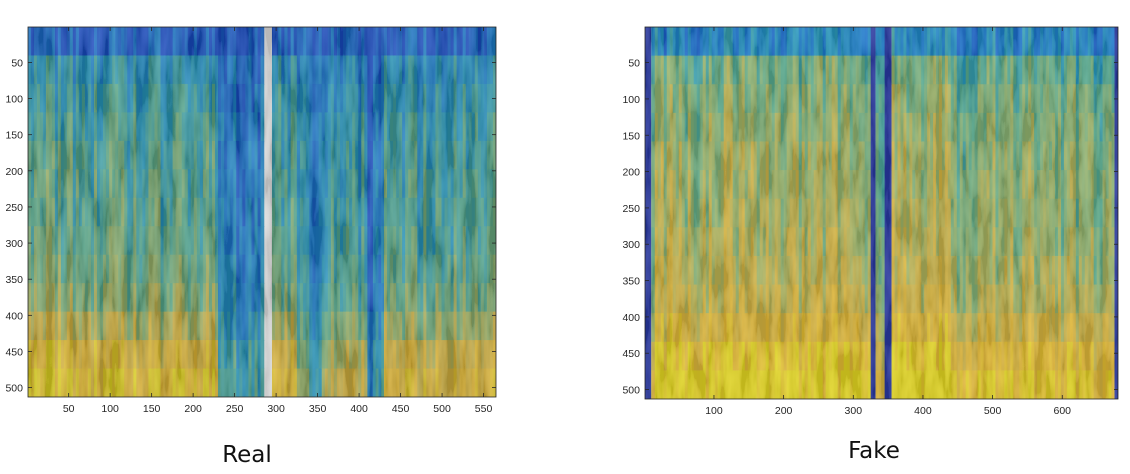 The width and height of the screenshot is (1130, 474). Describe the element at coordinates (1063, 411) in the screenshot. I see `fake-x-tick-label: 600` at that location.